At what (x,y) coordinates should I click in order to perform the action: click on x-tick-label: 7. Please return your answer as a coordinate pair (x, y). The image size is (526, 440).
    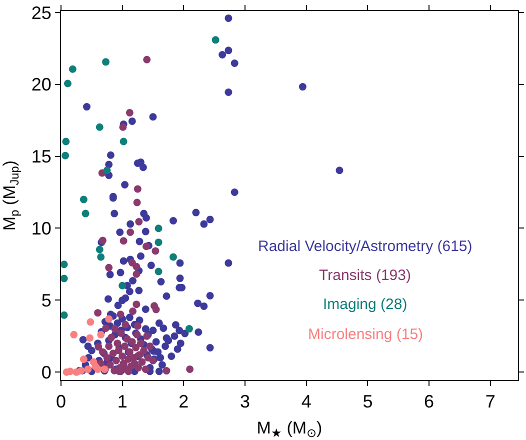
    Looking at the image, I should click on (490, 402).